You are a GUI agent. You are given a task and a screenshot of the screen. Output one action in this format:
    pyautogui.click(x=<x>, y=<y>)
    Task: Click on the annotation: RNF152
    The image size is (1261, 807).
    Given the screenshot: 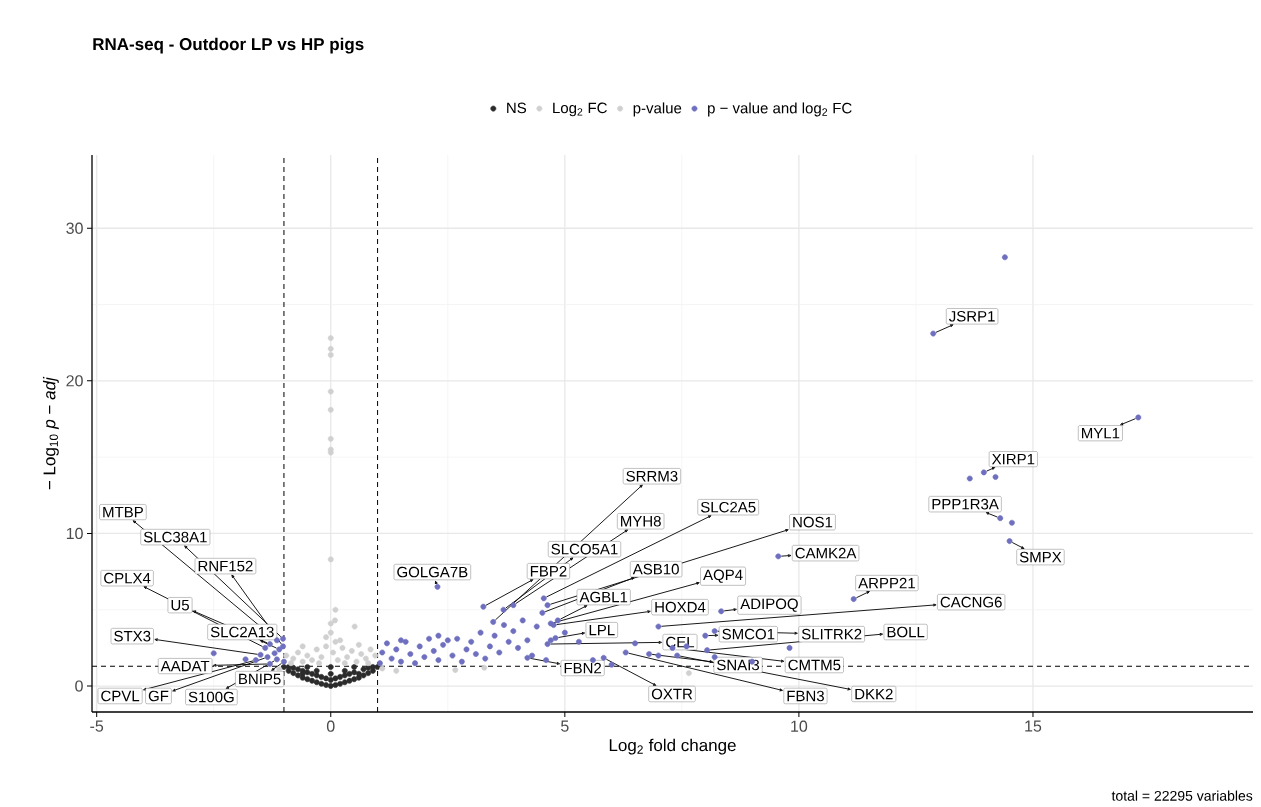 What is the action you would take?
    pyautogui.click(x=225, y=566)
    